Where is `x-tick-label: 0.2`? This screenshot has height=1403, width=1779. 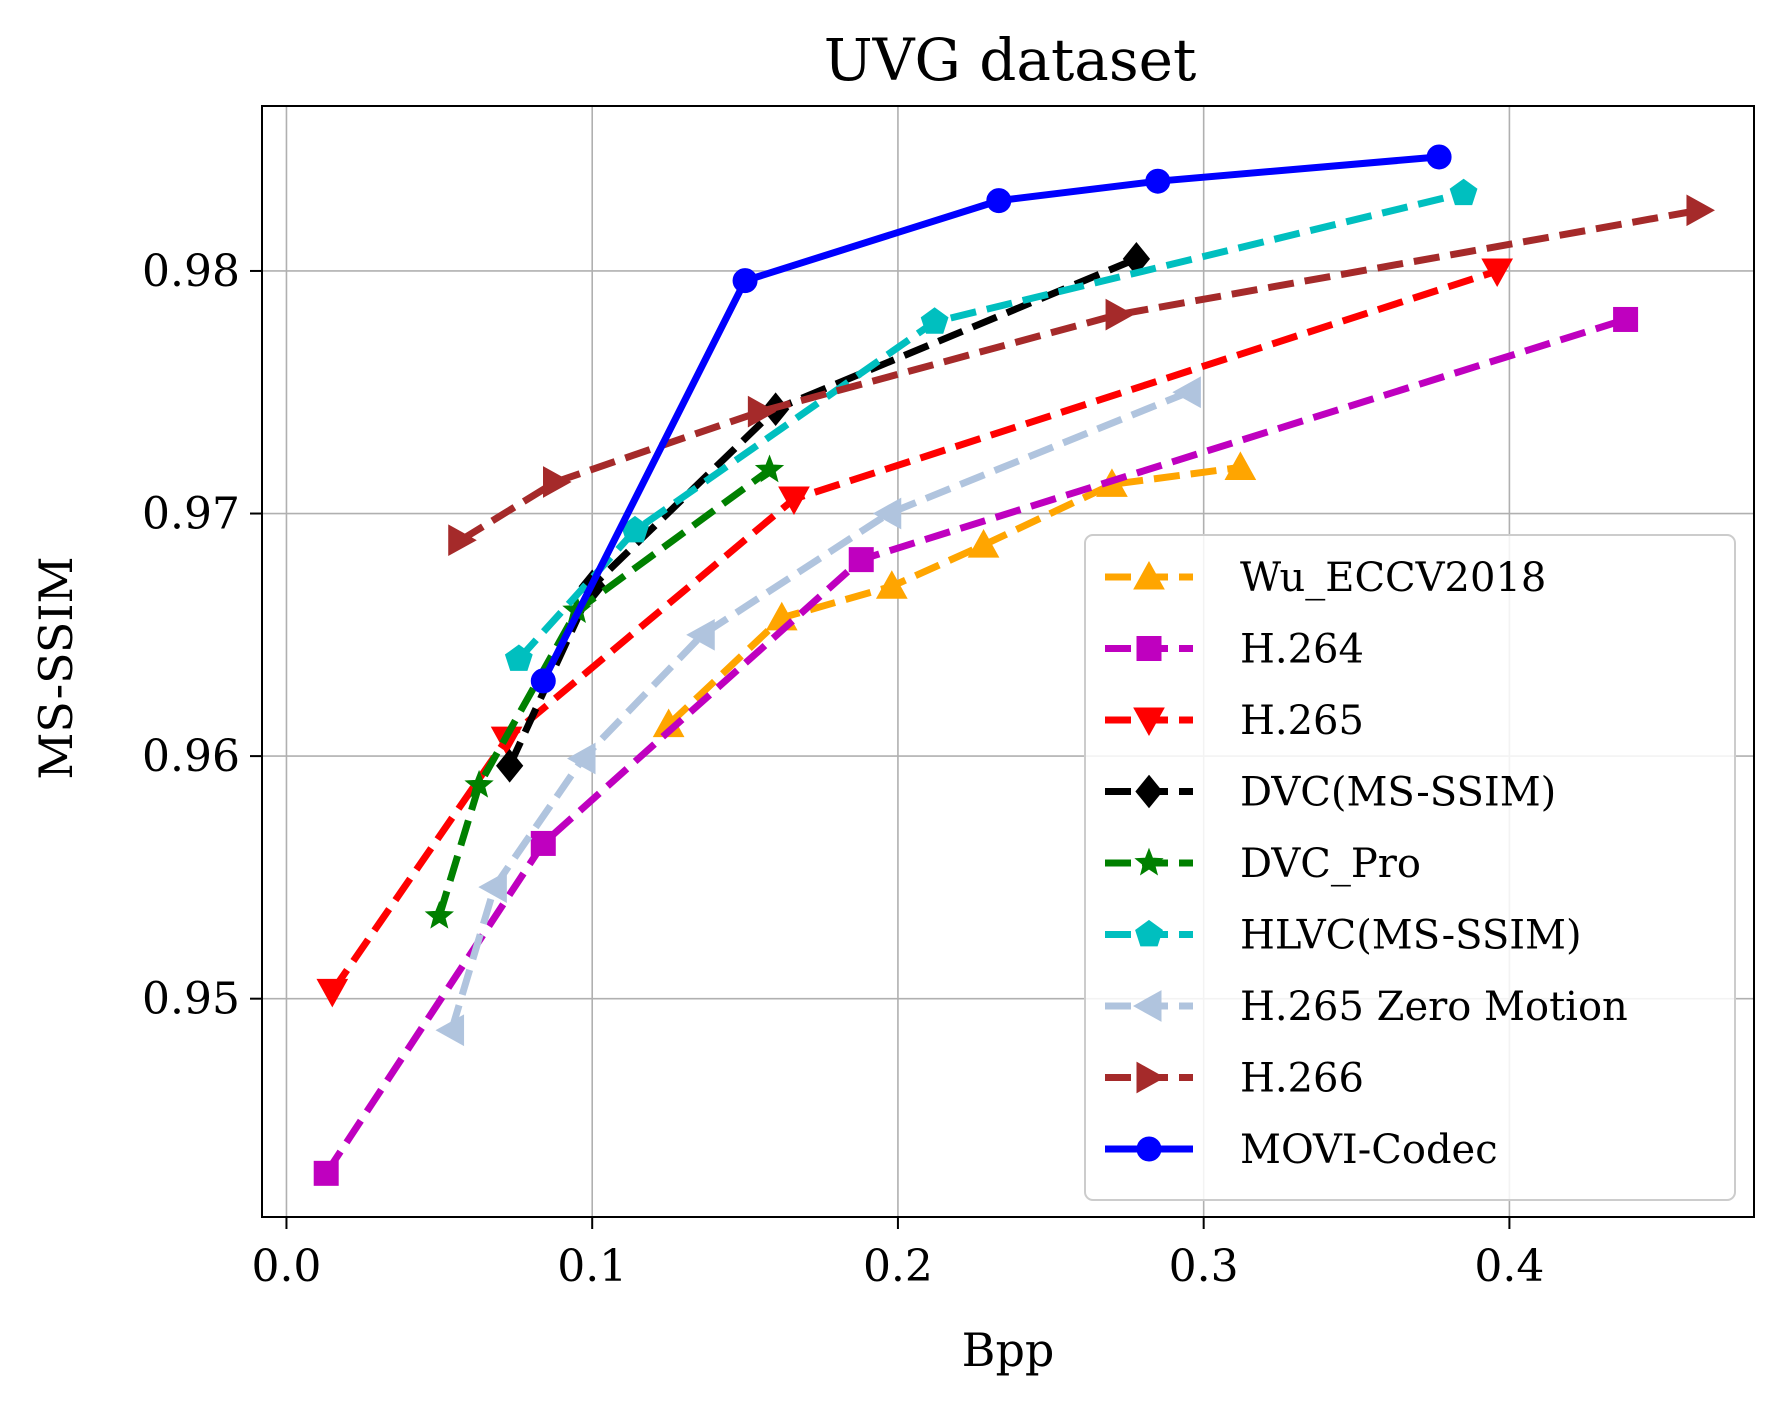
x-tick-label: 0.2 is located at coordinates (898, 1266).